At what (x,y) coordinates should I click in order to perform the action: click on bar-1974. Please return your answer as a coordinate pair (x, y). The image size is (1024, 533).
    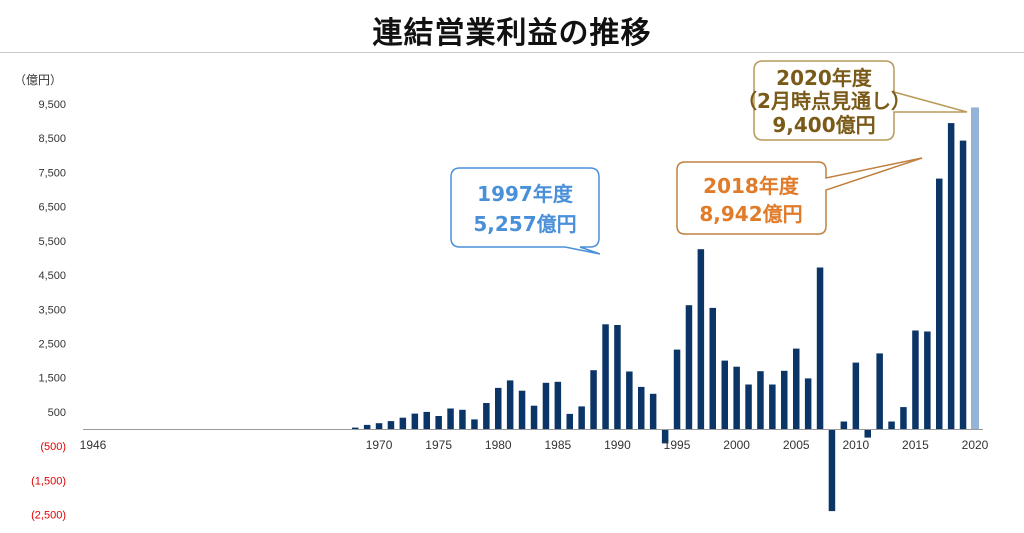
    Looking at the image, I should click on (426, 420).